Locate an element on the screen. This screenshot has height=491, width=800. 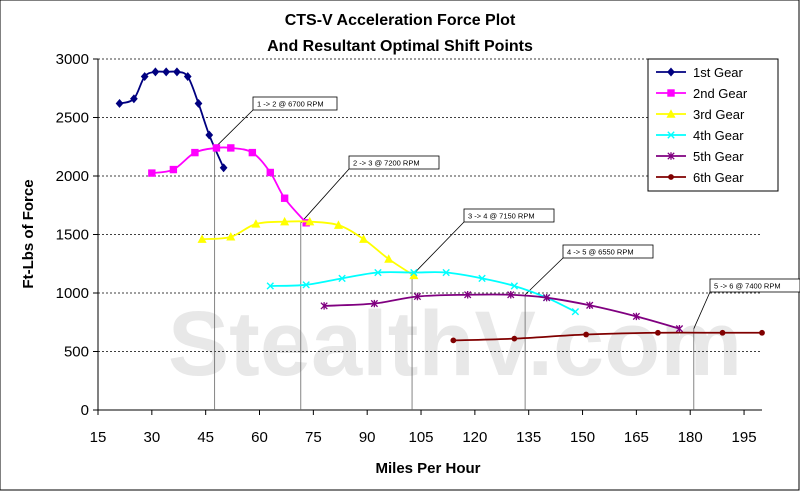
x-tick-label: 90 is located at coordinates (367, 437).